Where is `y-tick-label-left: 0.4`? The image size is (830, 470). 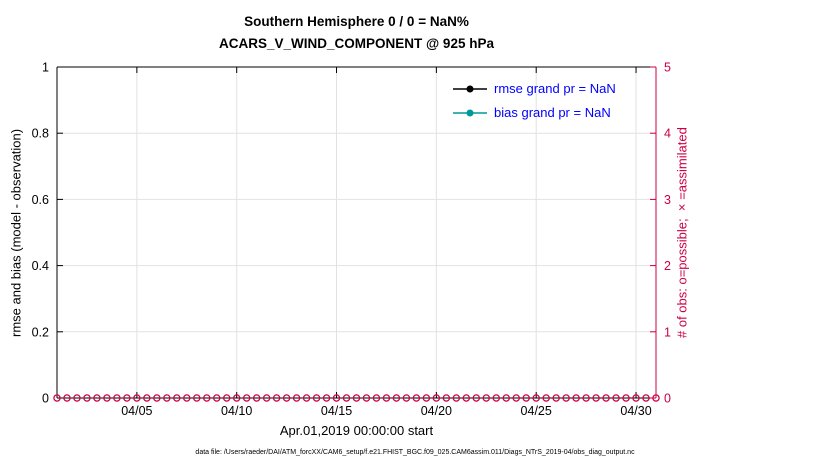
y-tick-label-left: 0.4 is located at coordinates (40, 266).